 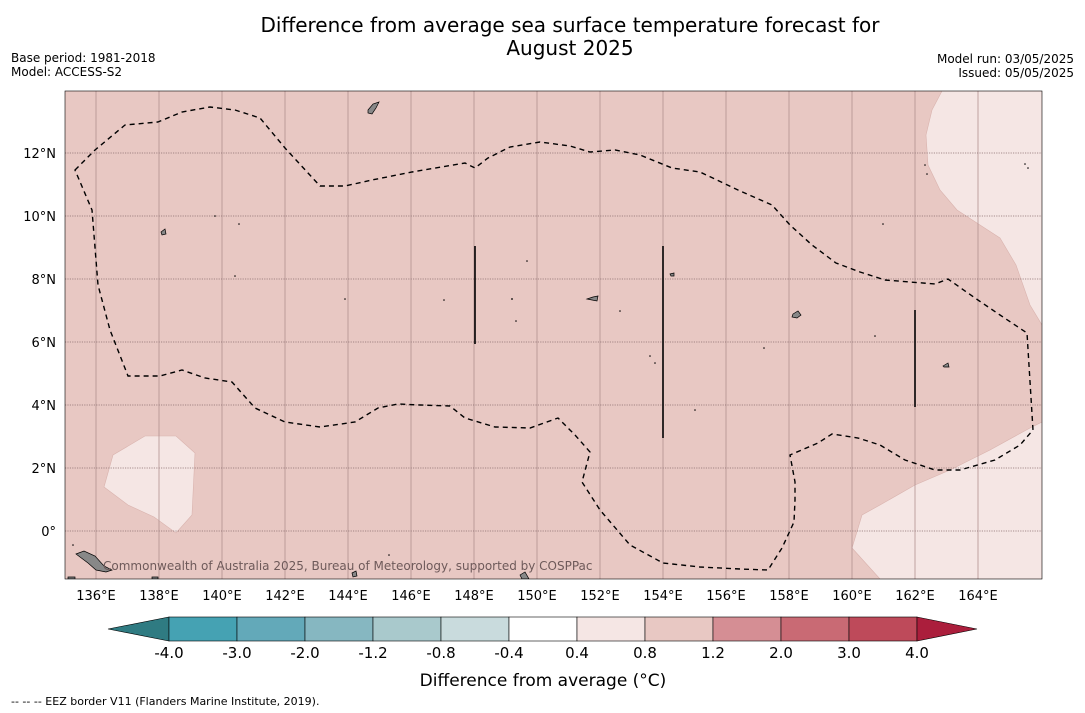 I want to click on colorbar-label: 0.4, so click(x=577, y=653).